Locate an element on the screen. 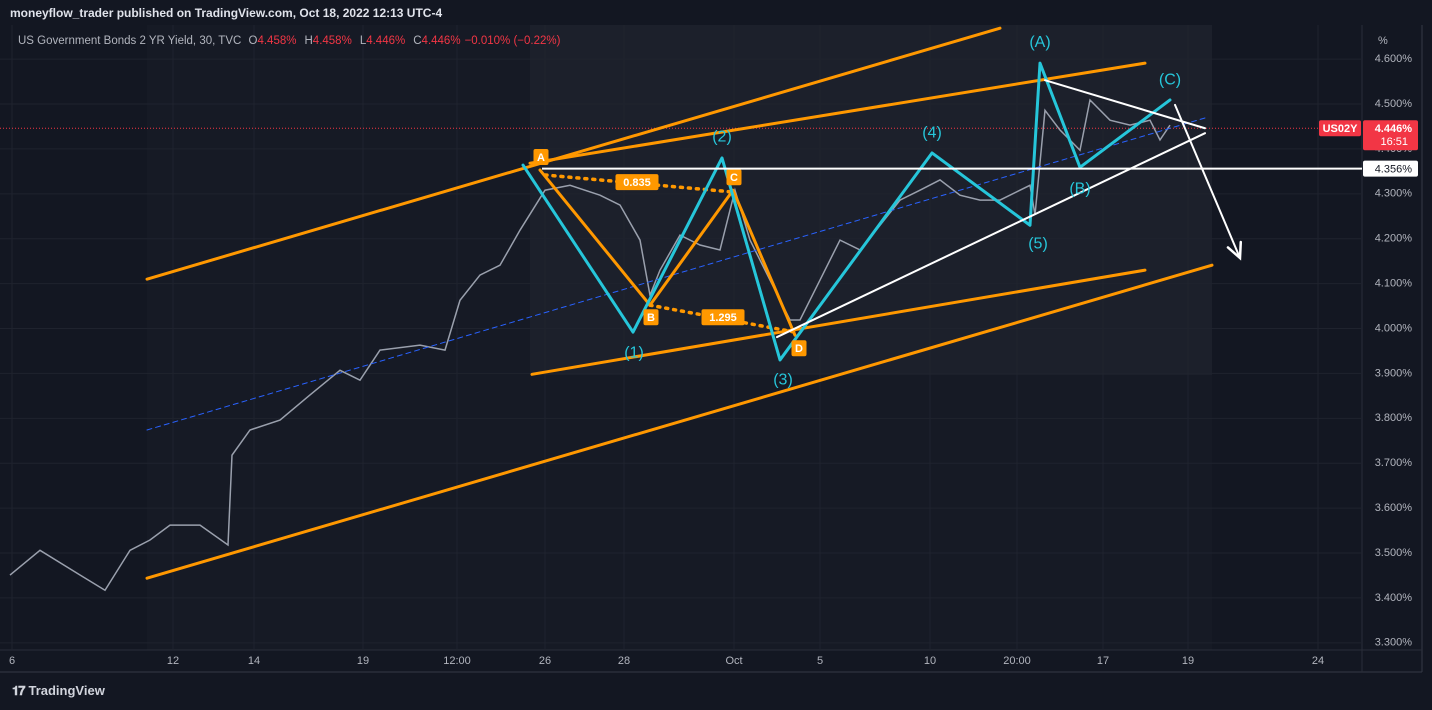  price-tag is located at coordinates (1390, 135).